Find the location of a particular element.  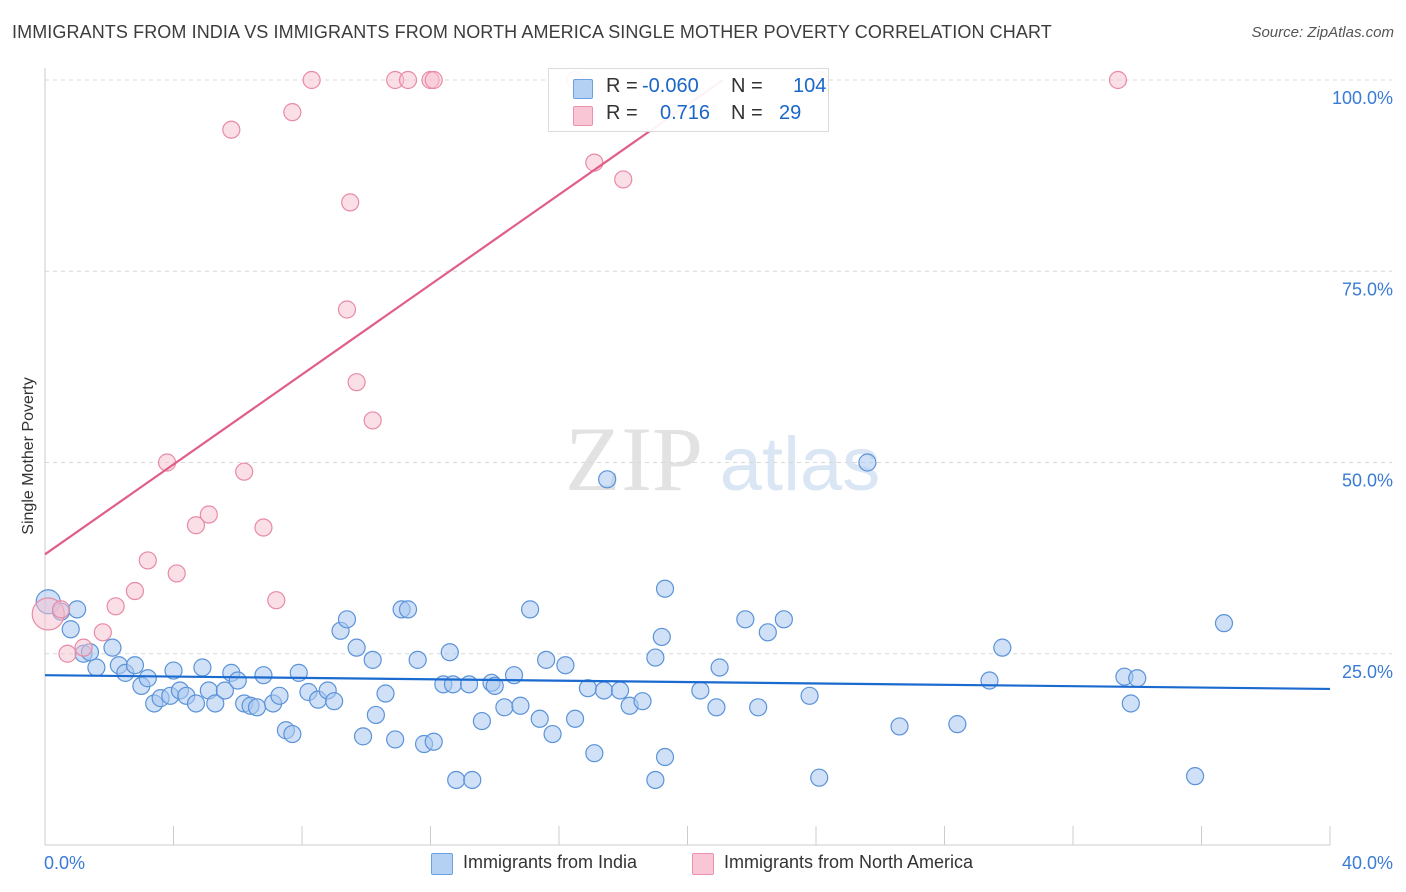

x-tick-label-max: 40.0% is located at coordinates (1367, 863).